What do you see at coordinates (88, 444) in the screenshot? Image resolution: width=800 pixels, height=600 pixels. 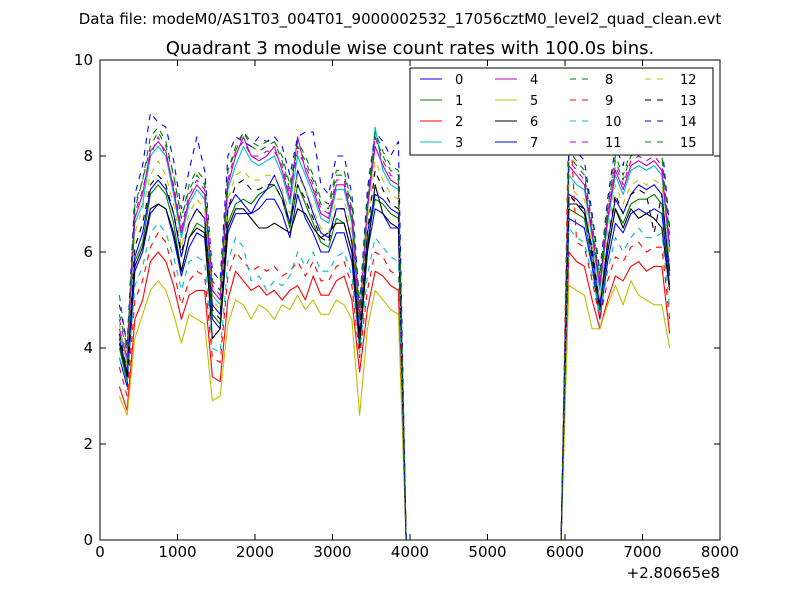 I see `y-tick-label: 2` at bounding box center [88, 444].